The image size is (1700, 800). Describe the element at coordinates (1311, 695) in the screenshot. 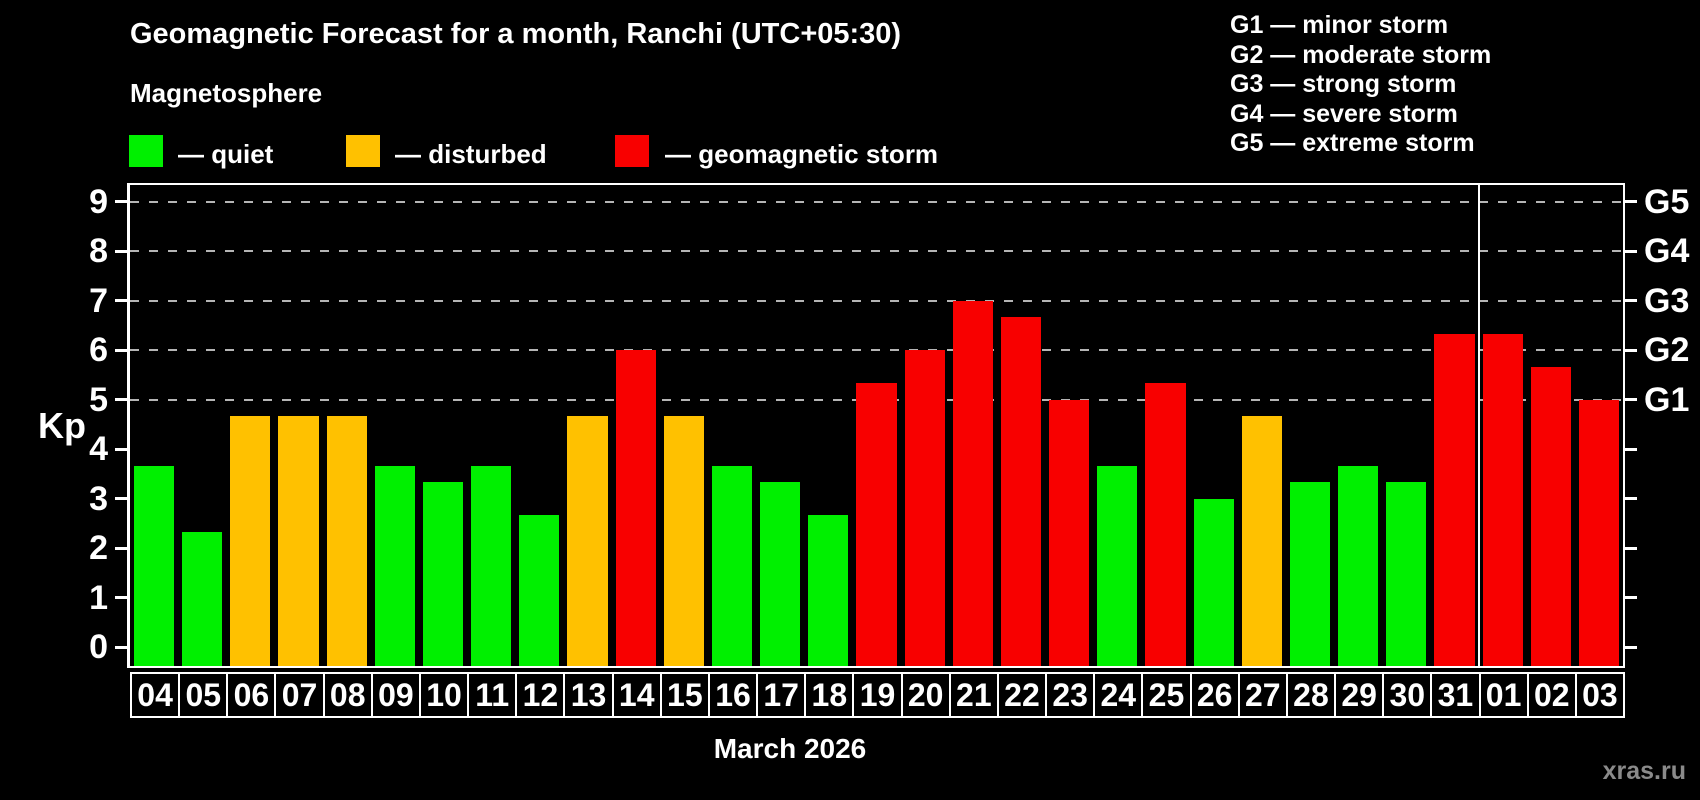

I see `date-label-28: 28` at that location.